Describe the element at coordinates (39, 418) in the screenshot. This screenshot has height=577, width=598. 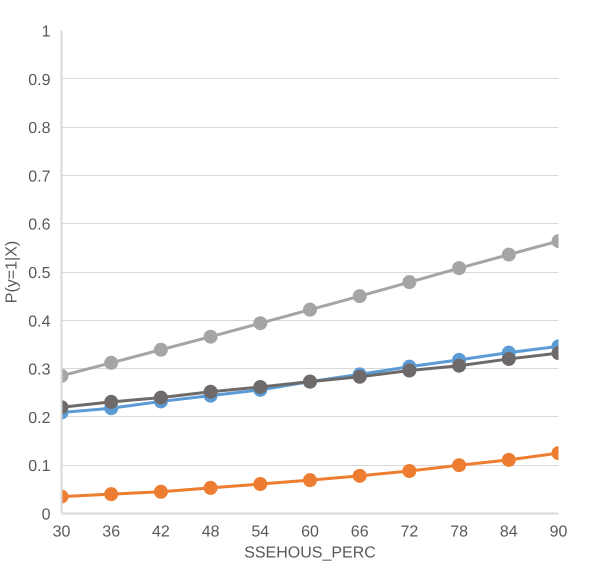
I see `y-tick-label: 0.2` at that location.